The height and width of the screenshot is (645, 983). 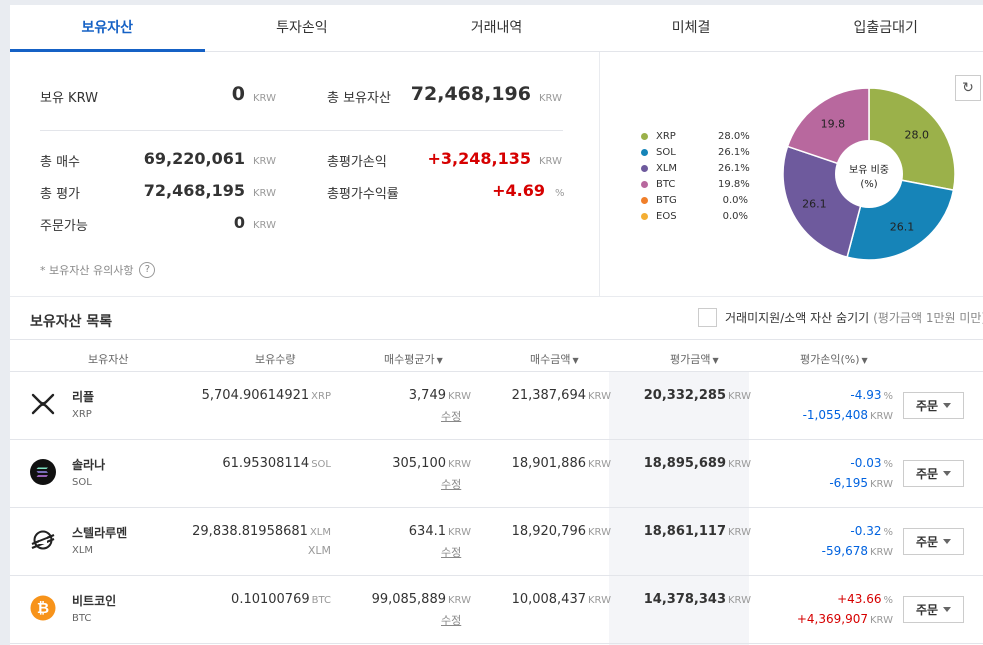 What do you see at coordinates (550, 359) in the screenshot?
I see `col-buy-amount-label: 매수금액` at bounding box center [550, 359].